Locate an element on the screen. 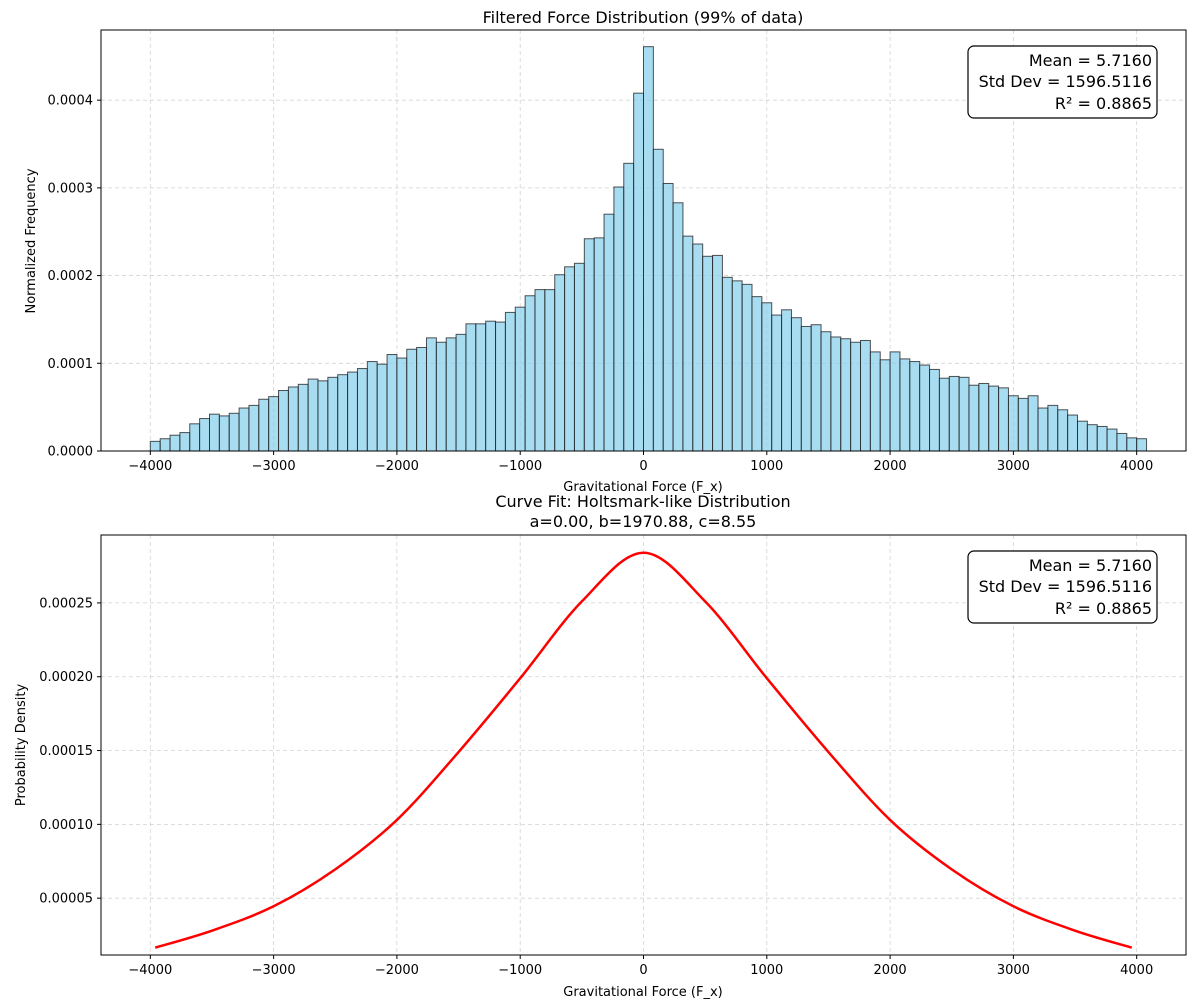 Image resolution: width=1200 pixels, height=1003 pixels. histogram-y-tick-label: 0.0001 is located at coordinates (71, 364).